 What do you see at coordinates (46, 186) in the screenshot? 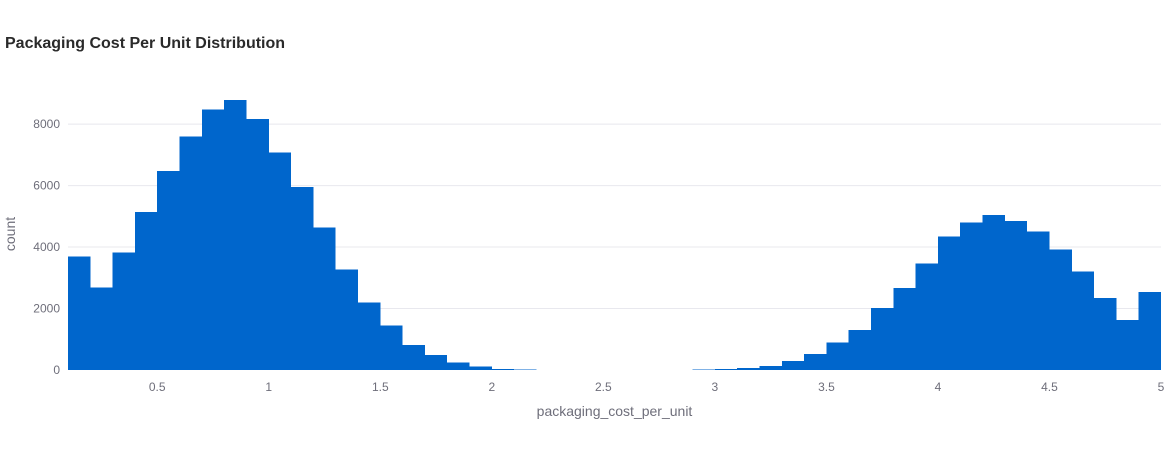
I see `y-tick-label: 6000` at bounding box center [46, 186].